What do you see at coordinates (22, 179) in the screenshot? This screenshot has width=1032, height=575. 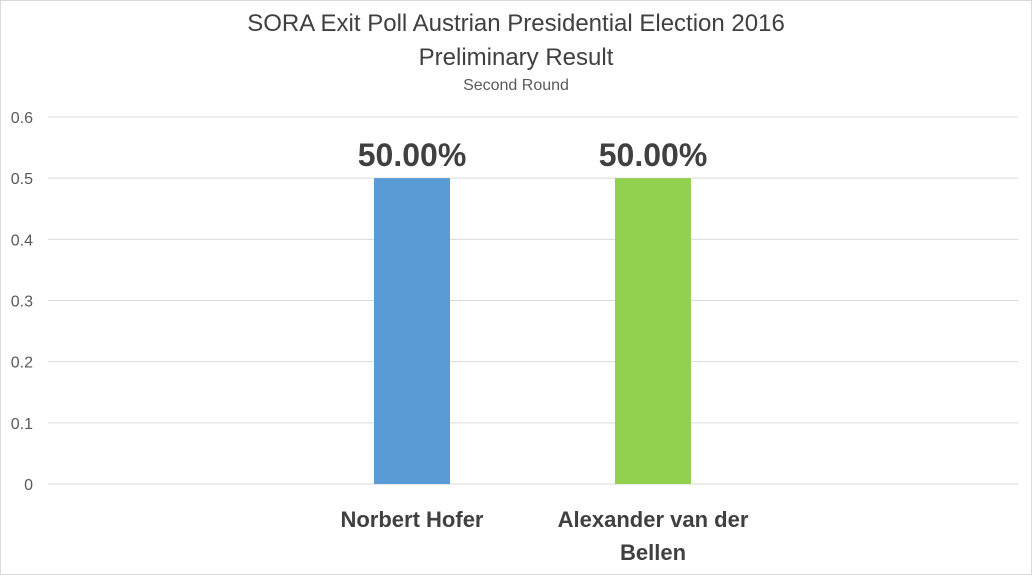 I see `y-tick-label: 0.5` at bounding box center [22, 179].